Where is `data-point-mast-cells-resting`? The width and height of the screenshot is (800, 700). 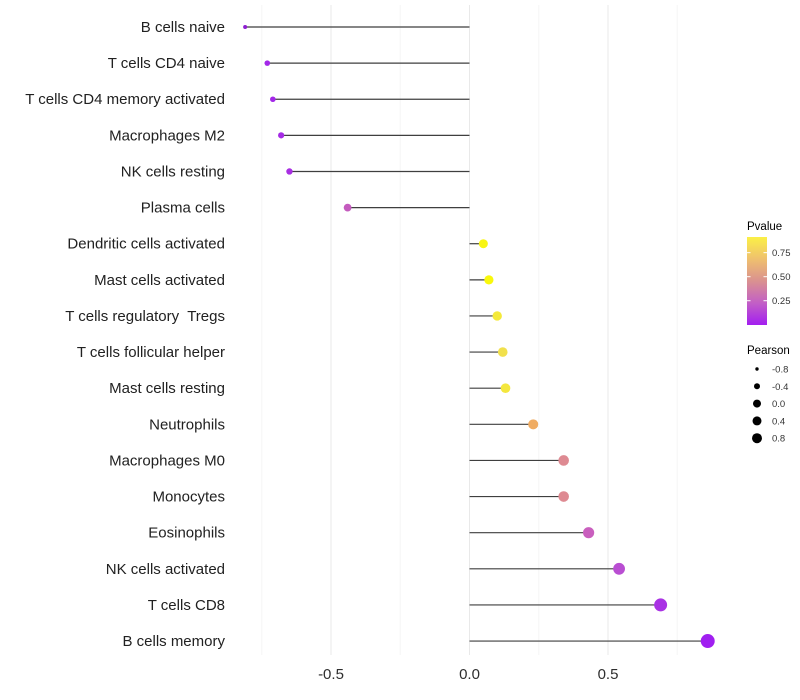
data-point-mast-cells-resting is located at coordinates (505, 388).